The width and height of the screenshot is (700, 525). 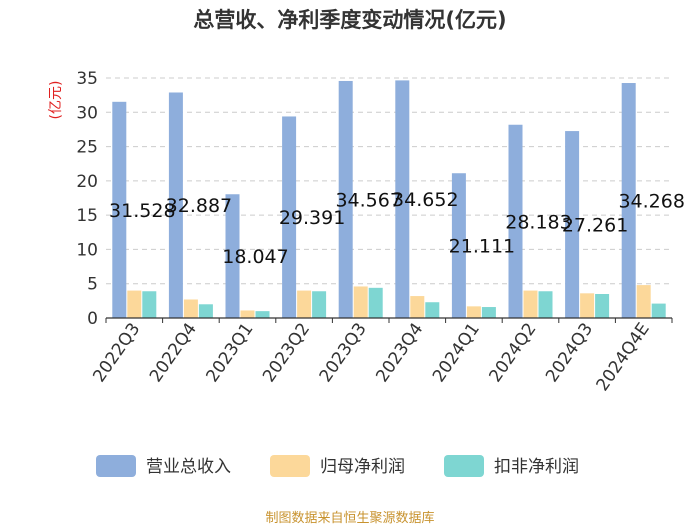 I want to click on x-tick-label: 2024Q4E, so click(x=623, y=357).